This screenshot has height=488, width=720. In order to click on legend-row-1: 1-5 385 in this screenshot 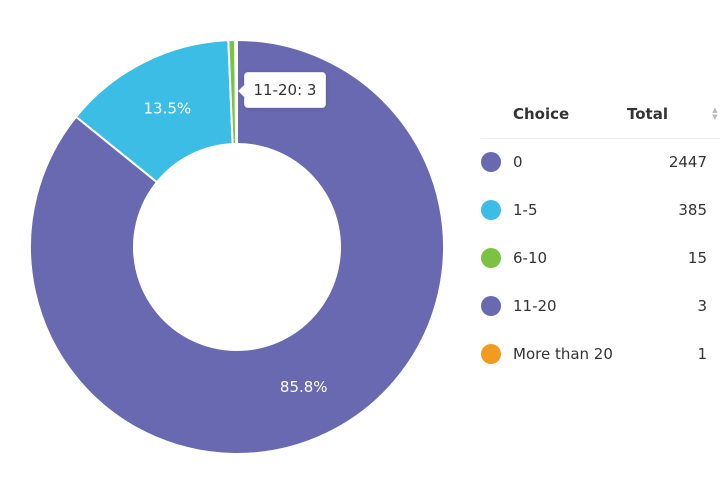, I will do `click(600, 210)`.